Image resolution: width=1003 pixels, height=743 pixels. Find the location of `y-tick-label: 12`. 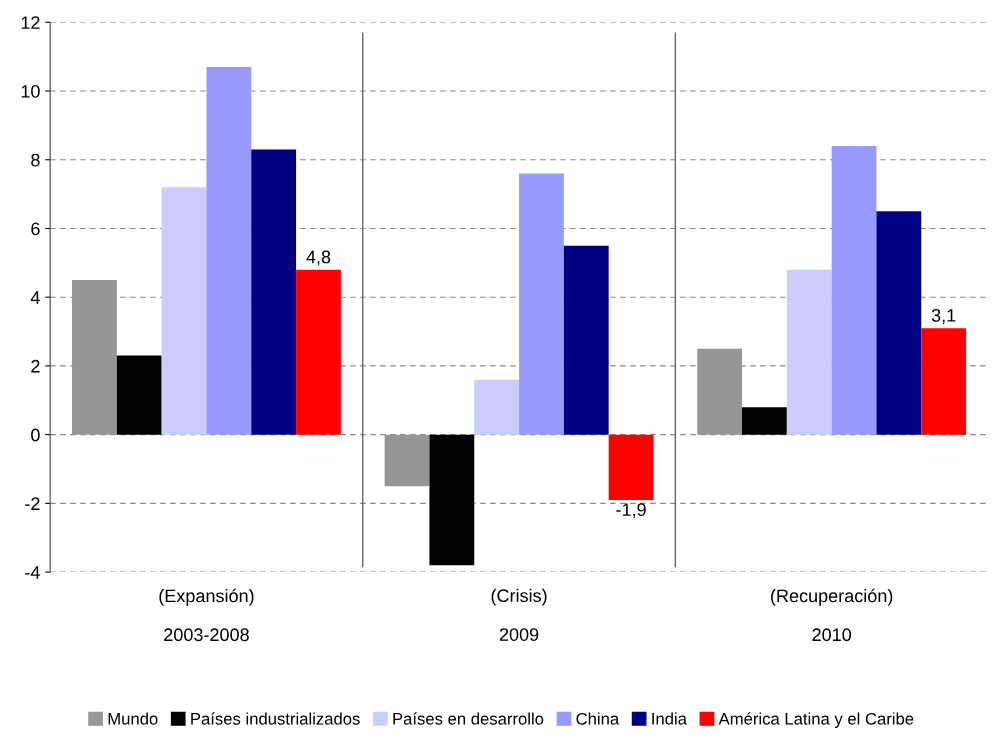

y-tick-label: 12 is located at coordinates (30, 22).